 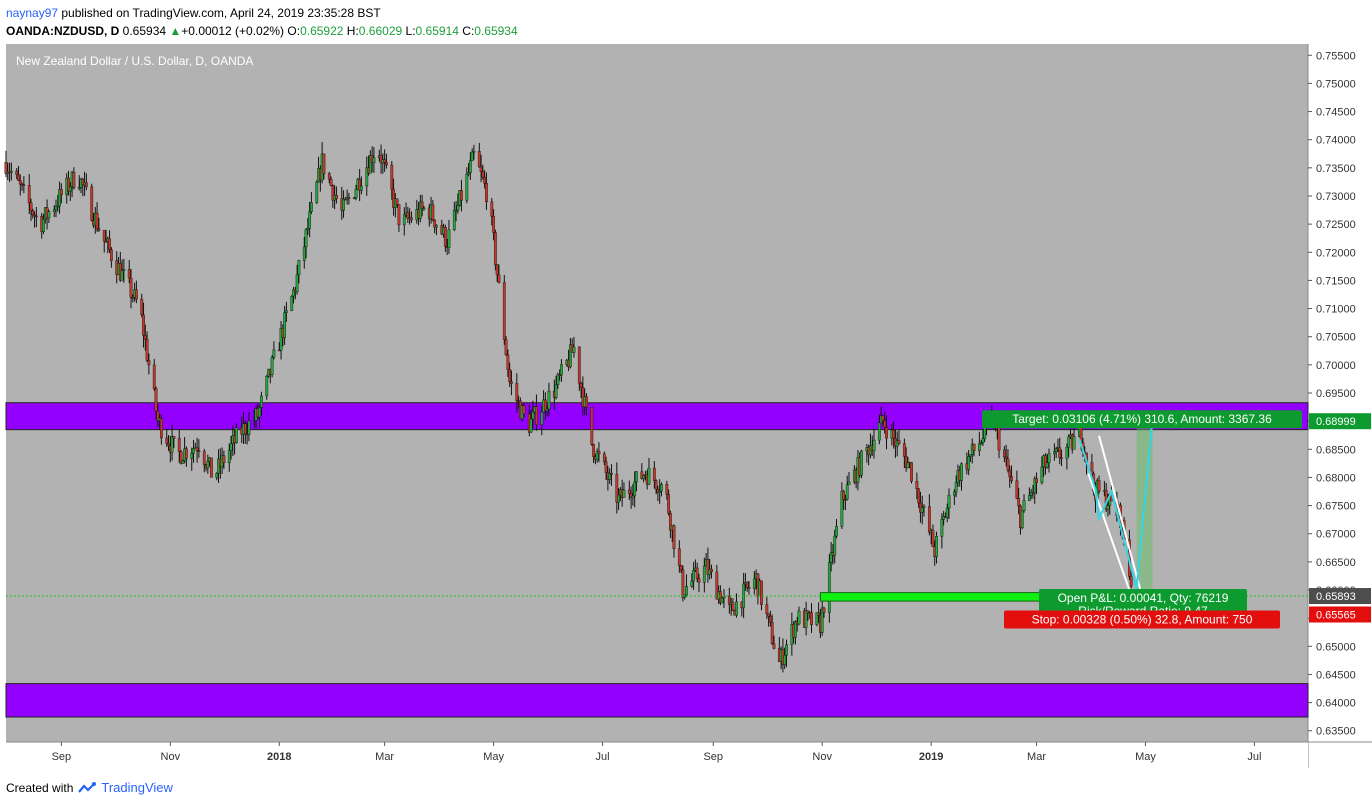 I want to click on time-axis: Sep Nov 2018 Mar May Jul Sep Nov 2019 Mar May Jul, so click(x=657, y=752).